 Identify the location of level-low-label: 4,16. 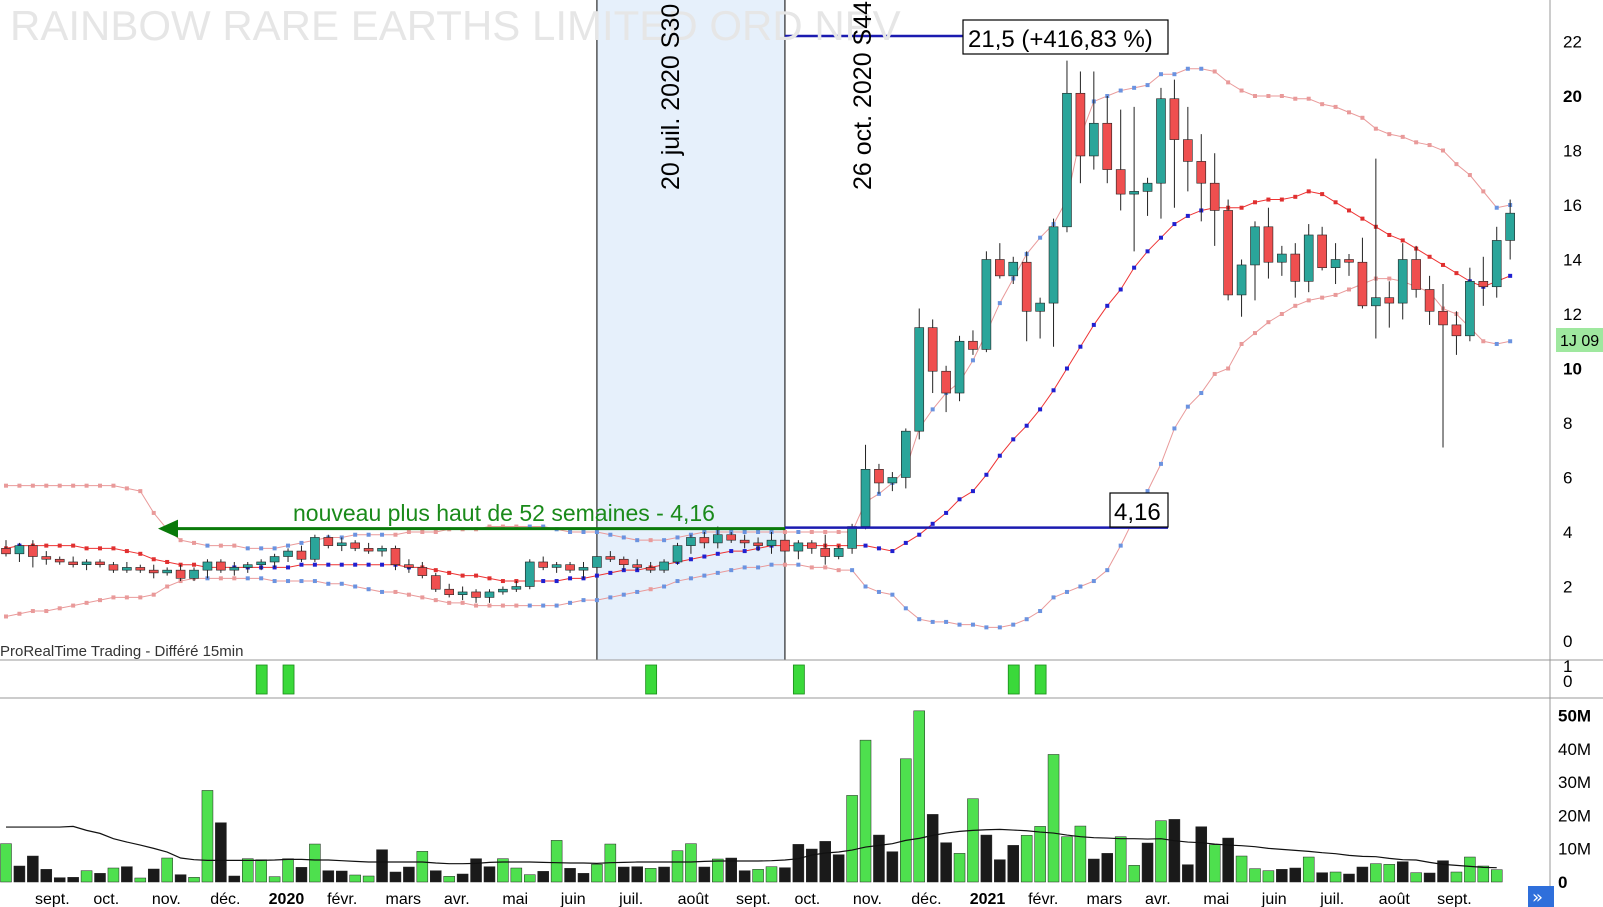
(1137, 512).